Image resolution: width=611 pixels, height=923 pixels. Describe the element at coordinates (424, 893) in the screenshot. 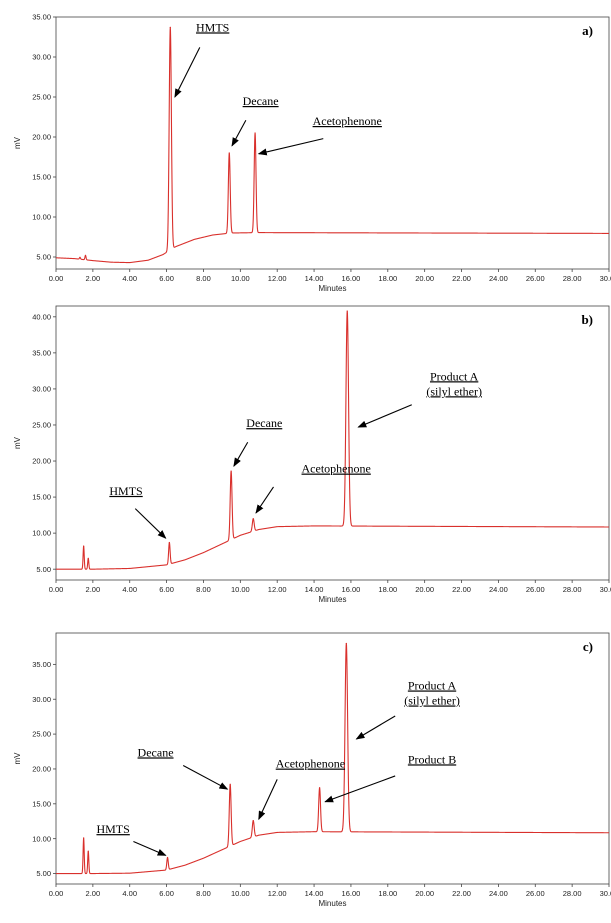

I see `x-tick-label: 20.00` at that location.